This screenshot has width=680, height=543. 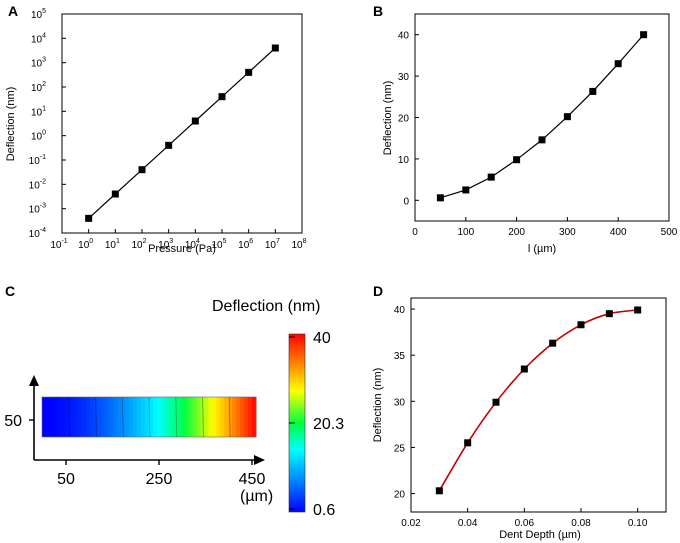 What do you see at coordinates (669, 232) in the screenshot?
I see `panel-b-x-tick-label: 500` at bounding box center [669, 232].